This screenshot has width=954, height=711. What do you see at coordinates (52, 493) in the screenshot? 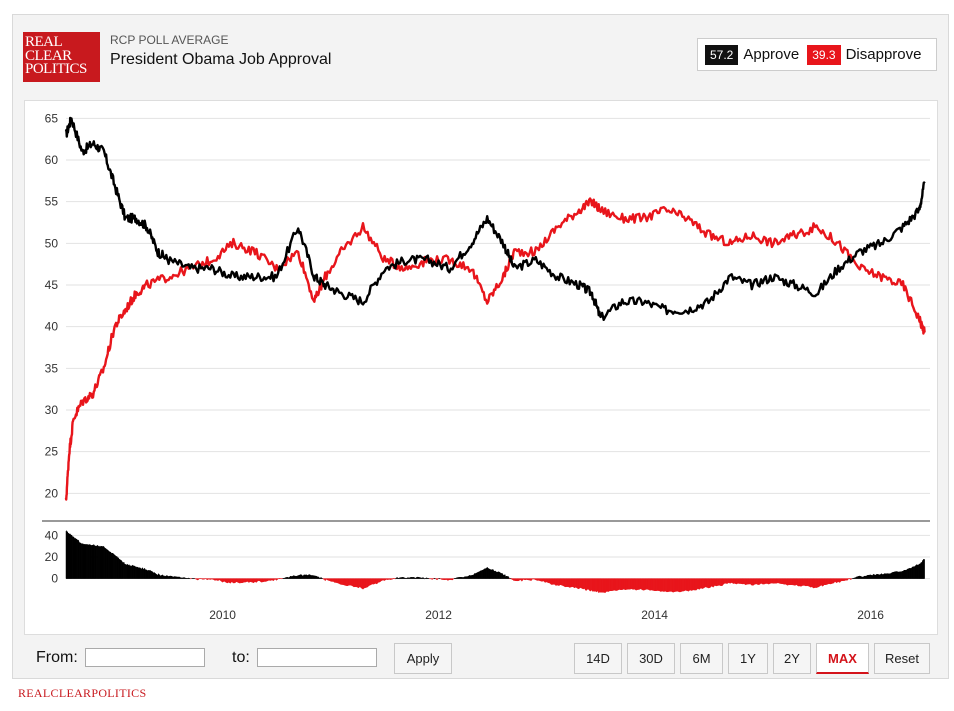
I see `y-tick-label-20: 20` at bounding box center [52, 493].